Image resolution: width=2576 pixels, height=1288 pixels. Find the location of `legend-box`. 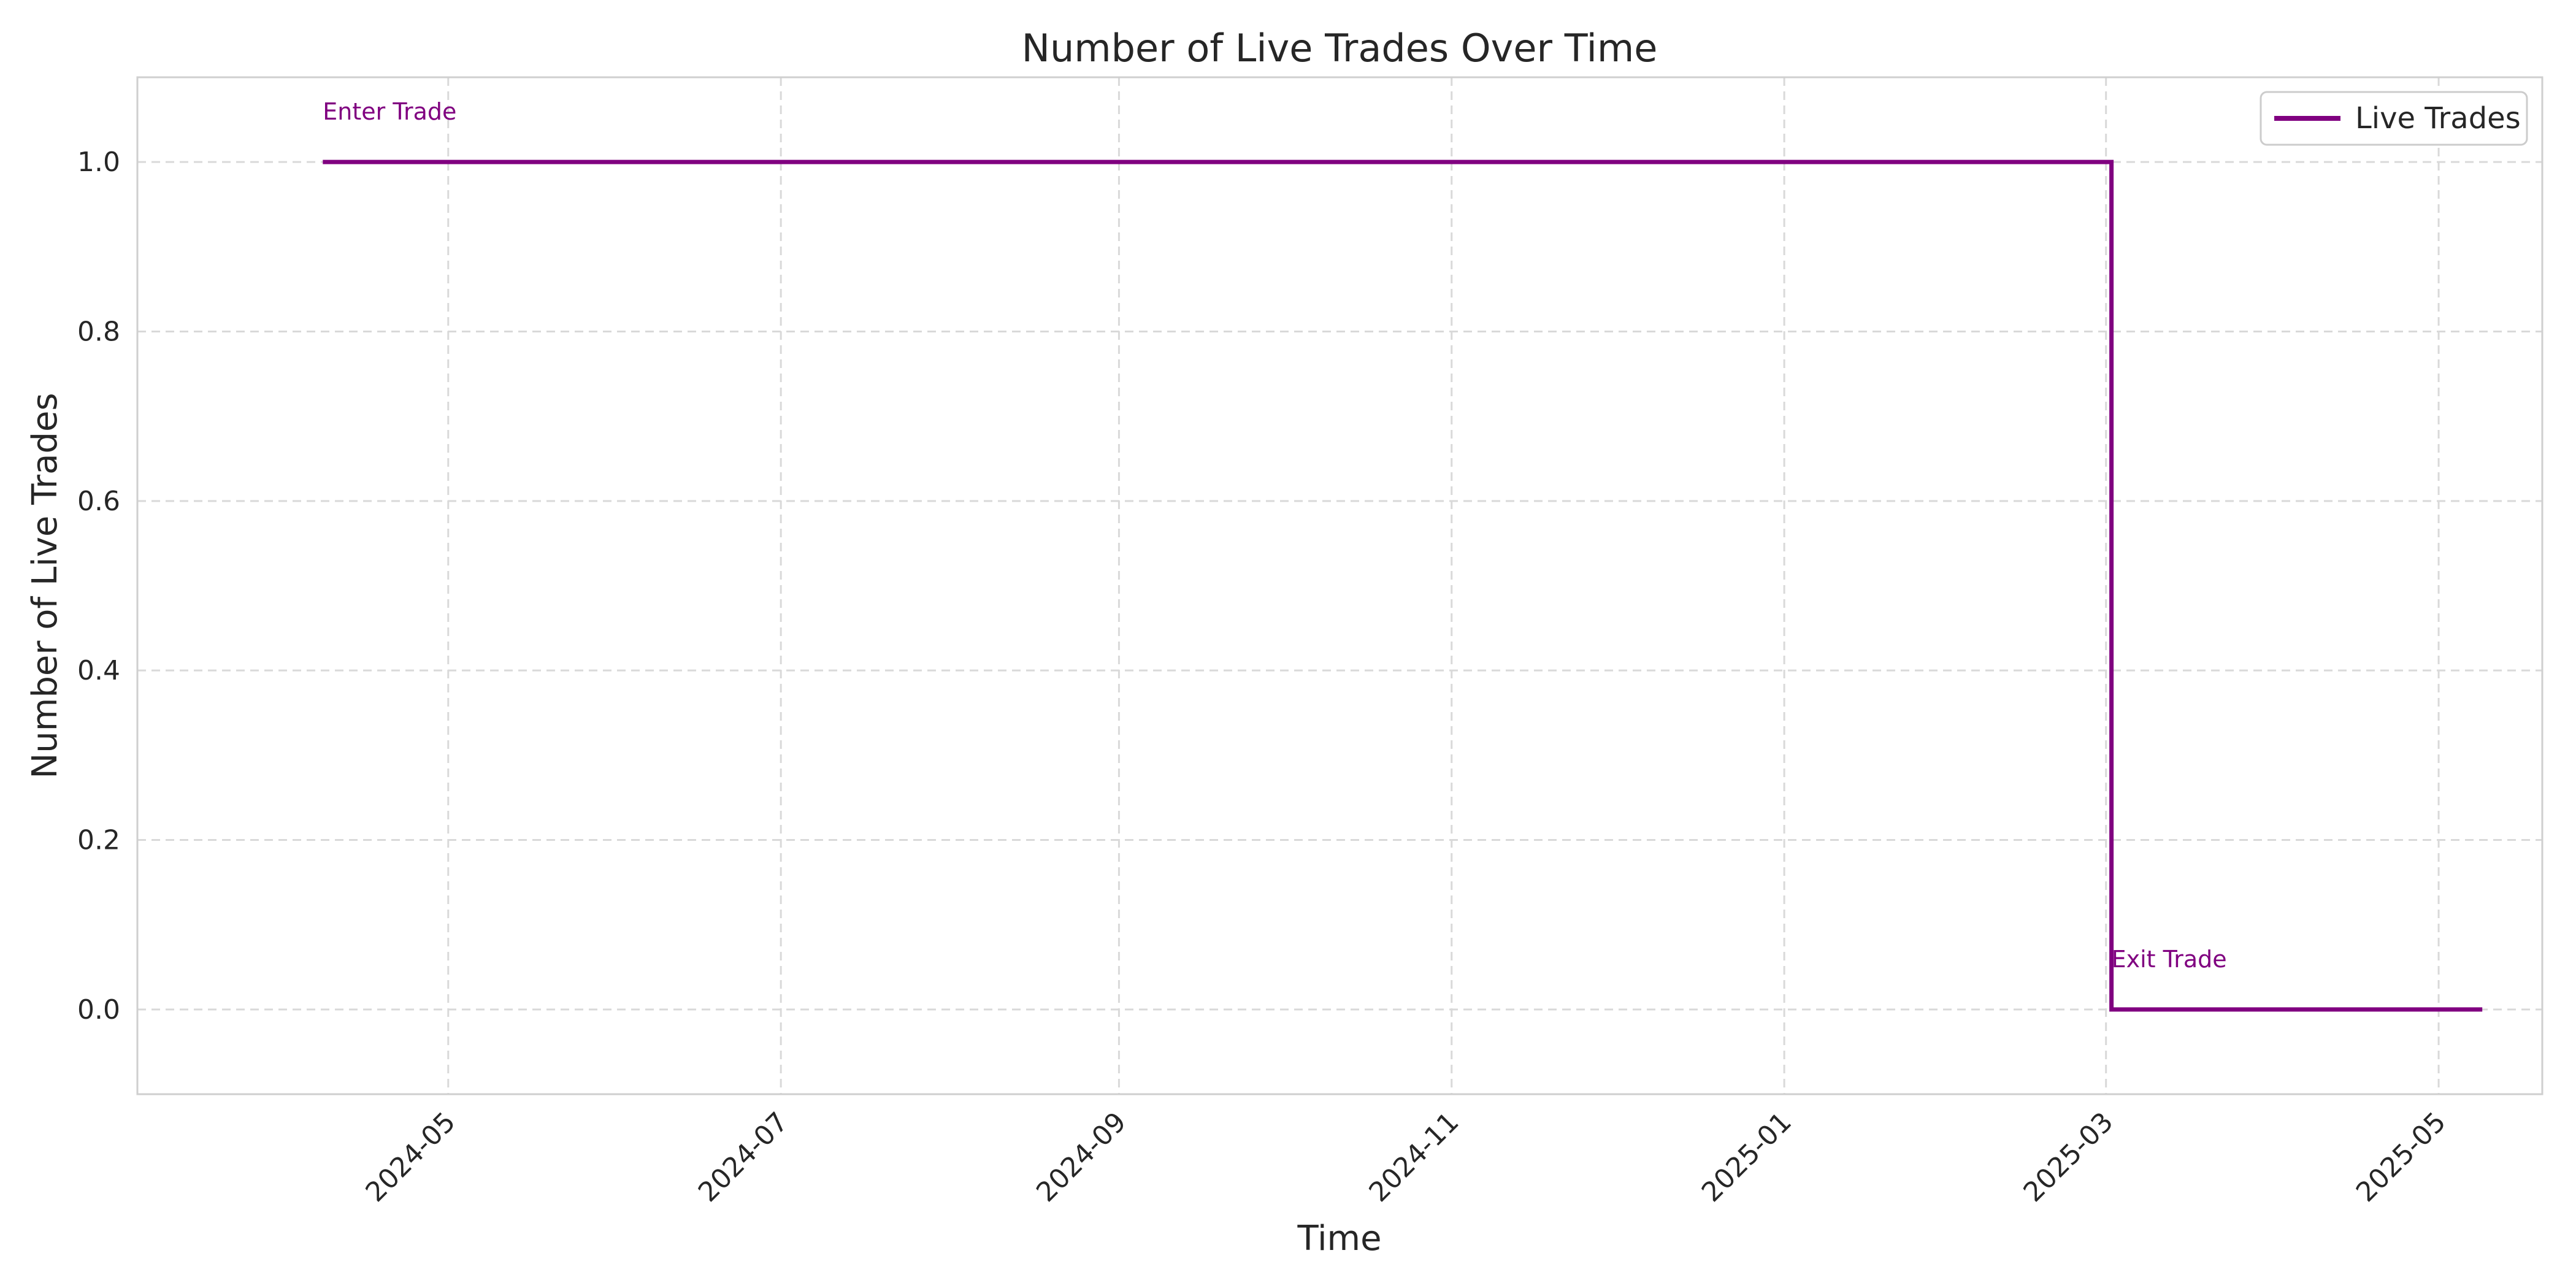

legend-box is located at coordinates (2394, 118).